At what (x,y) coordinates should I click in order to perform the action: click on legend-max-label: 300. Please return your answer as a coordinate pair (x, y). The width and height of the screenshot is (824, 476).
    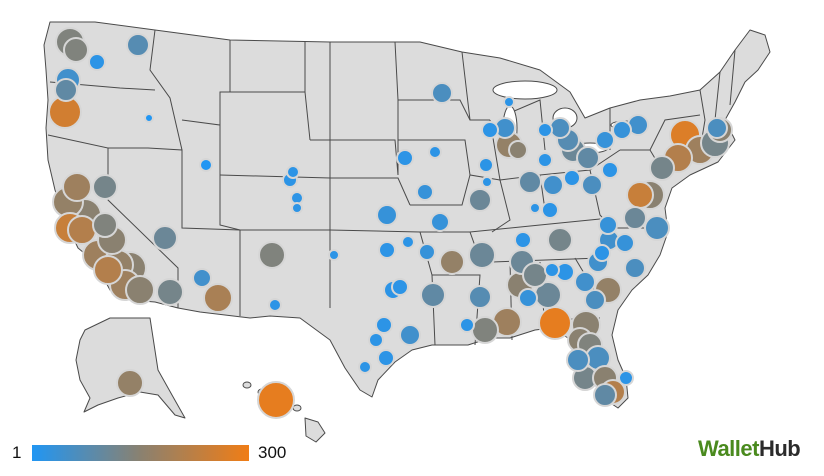
    Looking at the image, I should click on (272, 452).